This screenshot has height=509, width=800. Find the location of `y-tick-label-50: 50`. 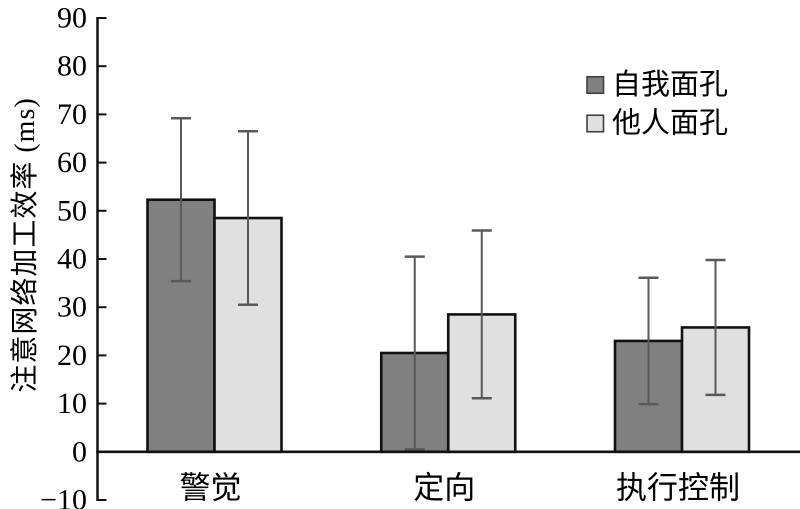

y-tick-label-50: 50 is located at coordinates (72, 210).